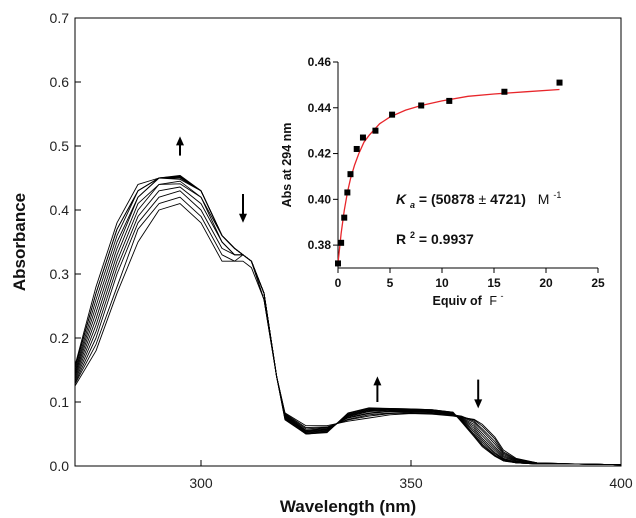 Image resolution: width=636 pixels, height=518 pixels. I want to click on main-y-tick-label: 0.6, so click(60, 82).